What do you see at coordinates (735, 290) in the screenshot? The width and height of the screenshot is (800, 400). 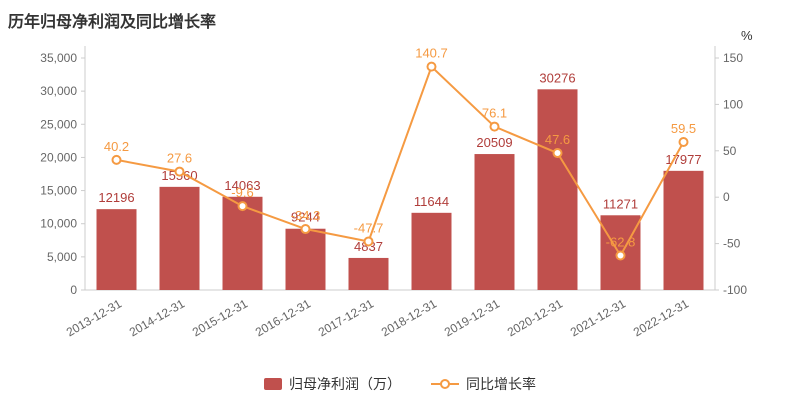 I see `right-axis-tick-label: -100` at bounding box center [735, 290].